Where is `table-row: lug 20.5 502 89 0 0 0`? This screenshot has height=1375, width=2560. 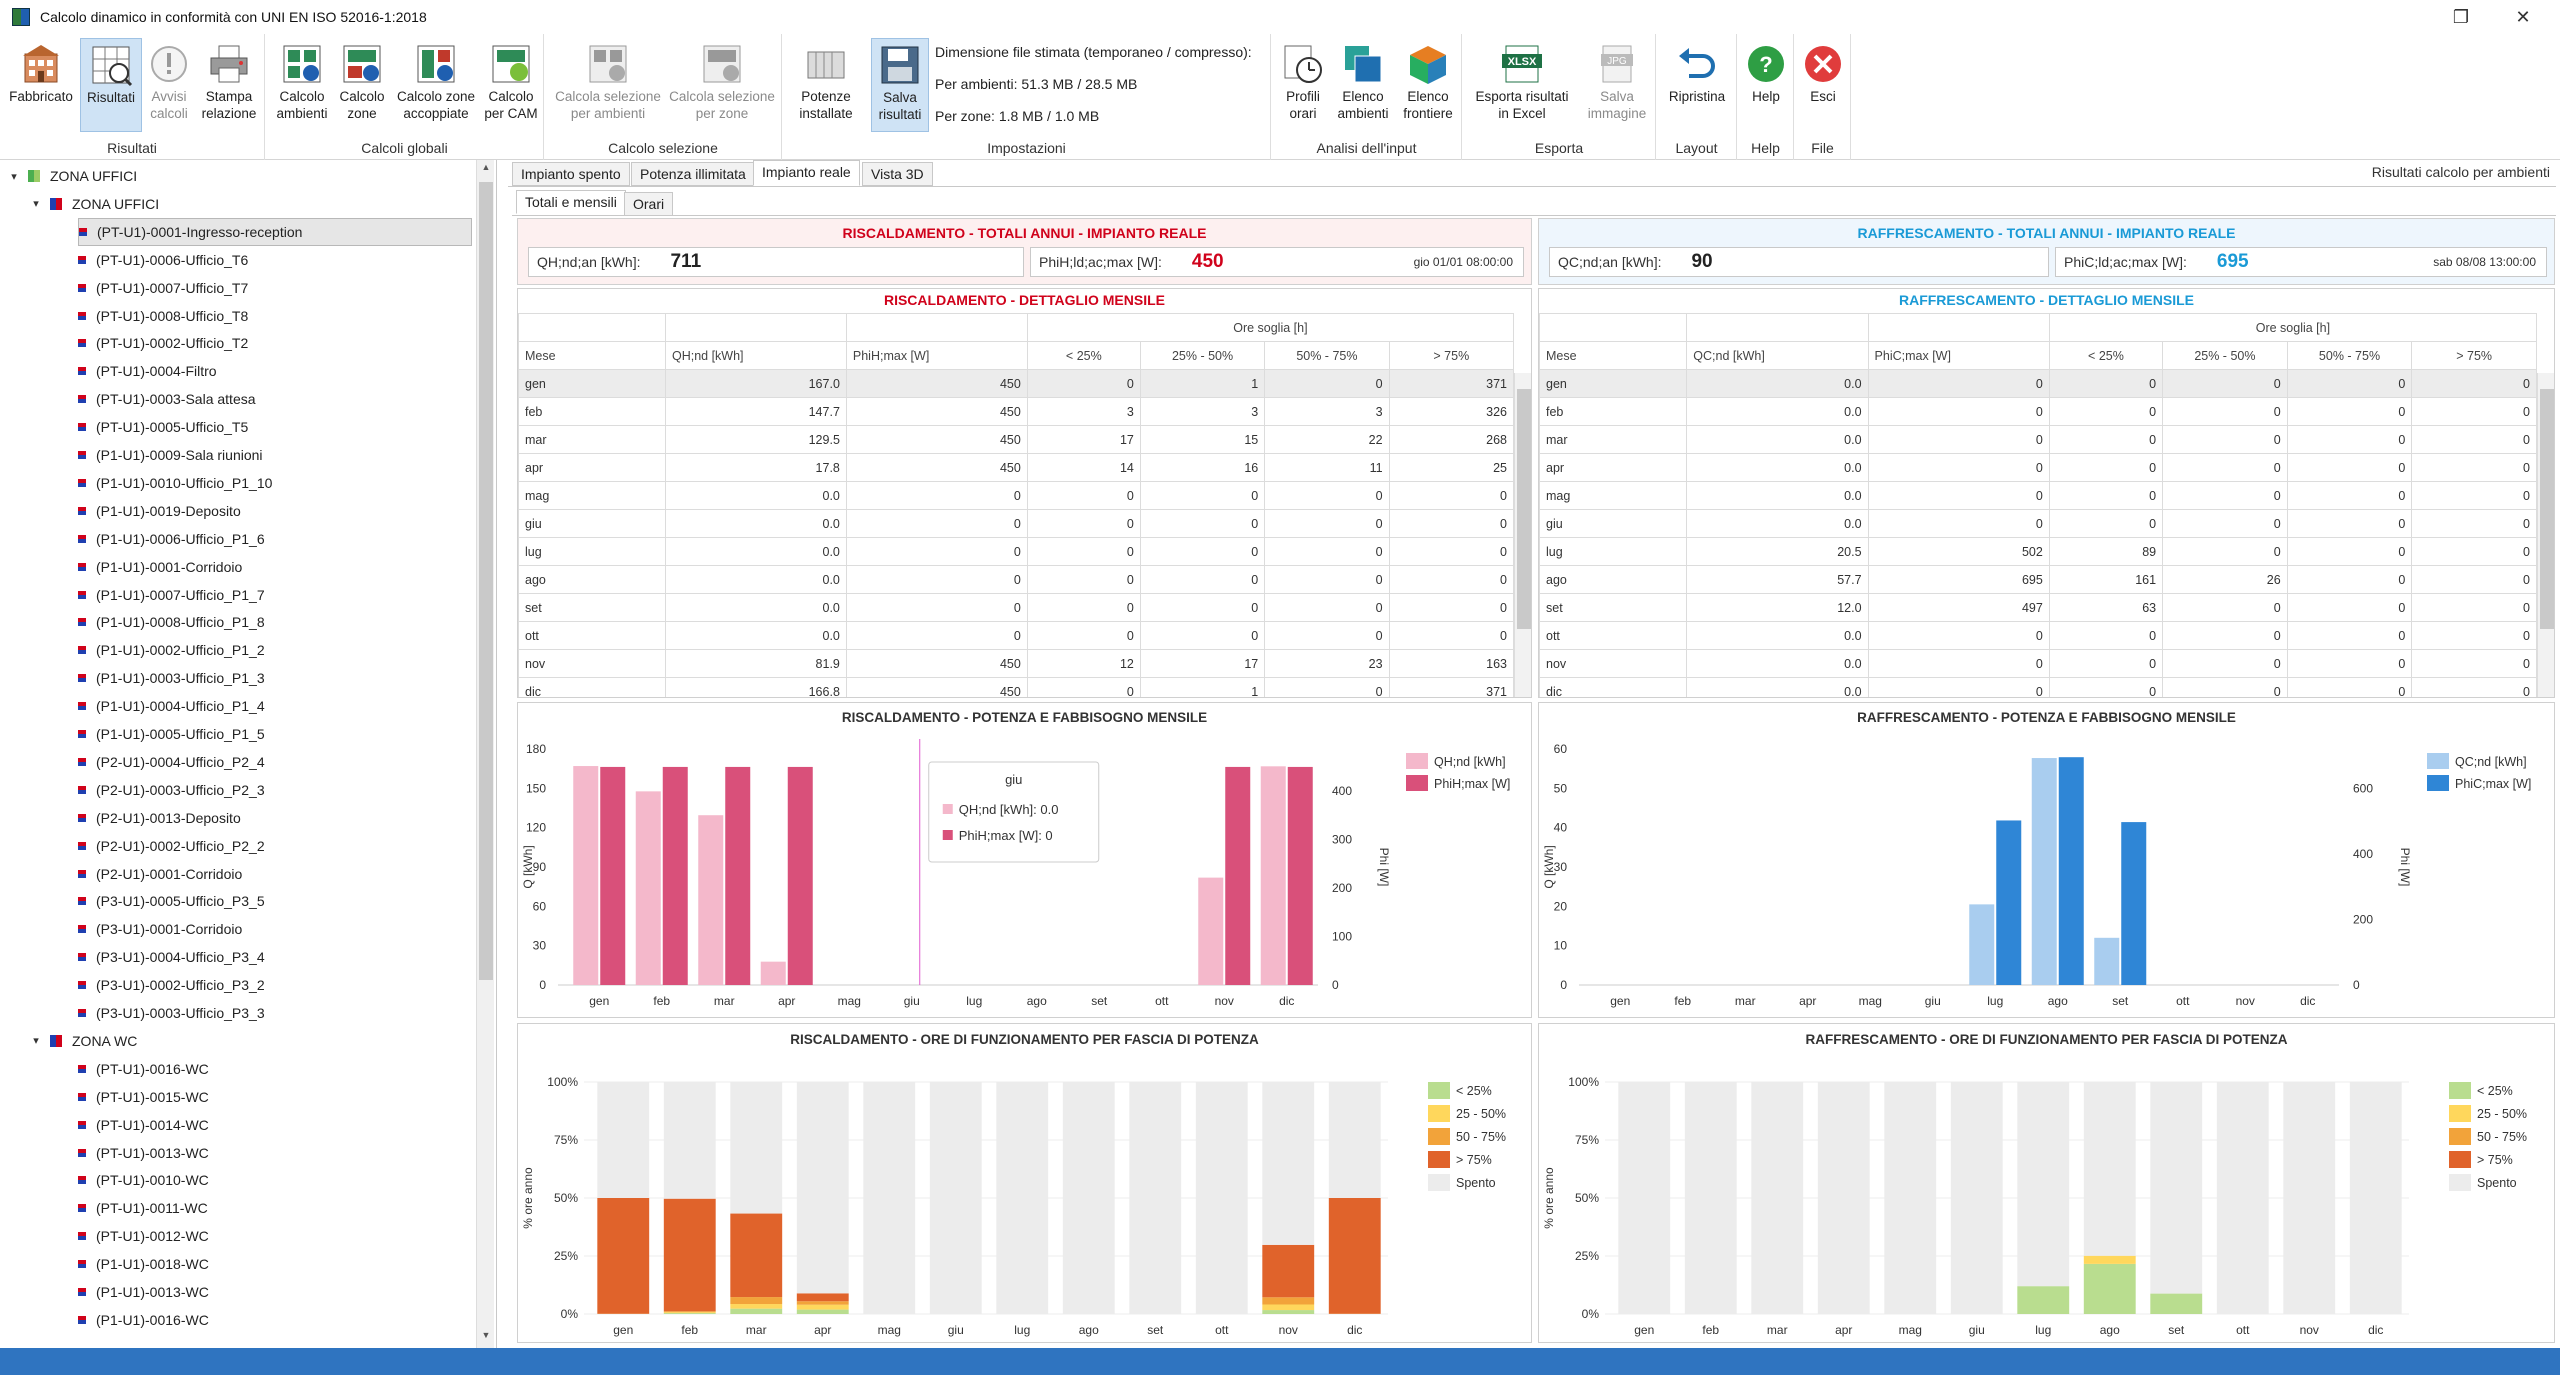
table-row: lug 20.5 502 89 0 0 0 is located at coordinates (2038, 551).